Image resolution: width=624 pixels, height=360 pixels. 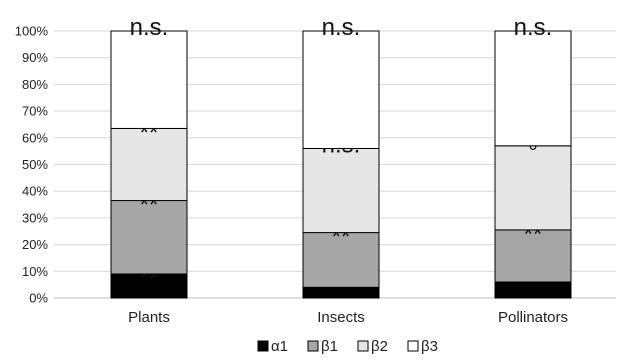 I want to click on significance-label: °, so click(x=533, y=152).